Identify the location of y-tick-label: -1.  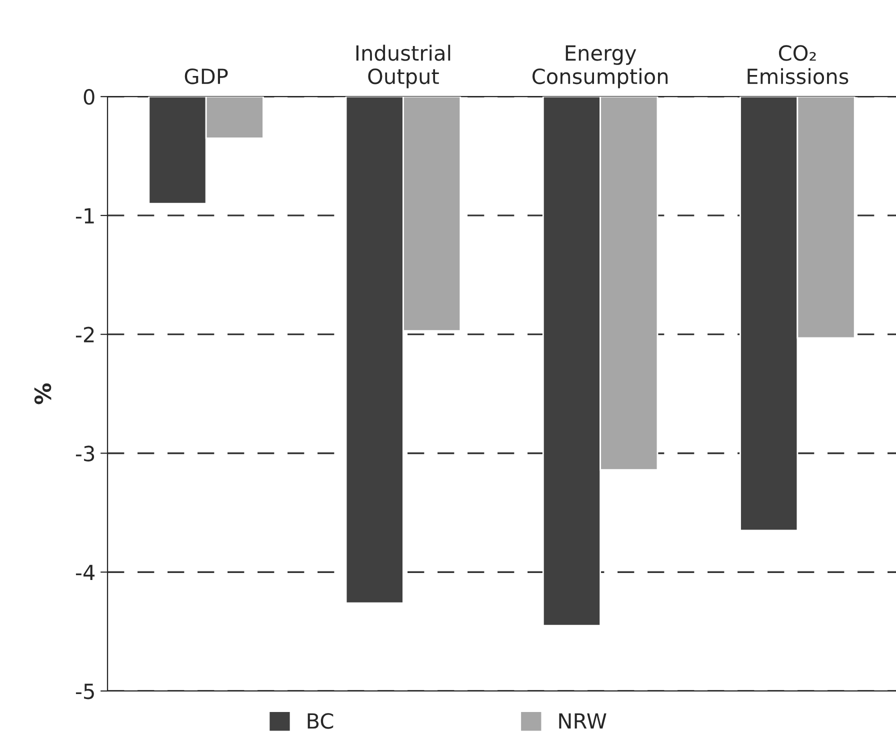
(85, 216).